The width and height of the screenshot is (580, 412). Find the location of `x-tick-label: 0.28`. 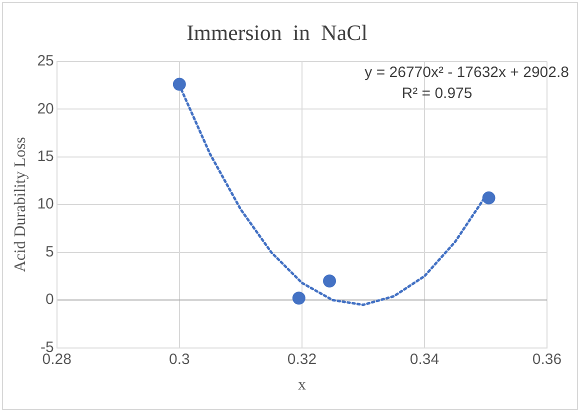

x-tick-label: 0.28 is located at coordinates (57, 359).